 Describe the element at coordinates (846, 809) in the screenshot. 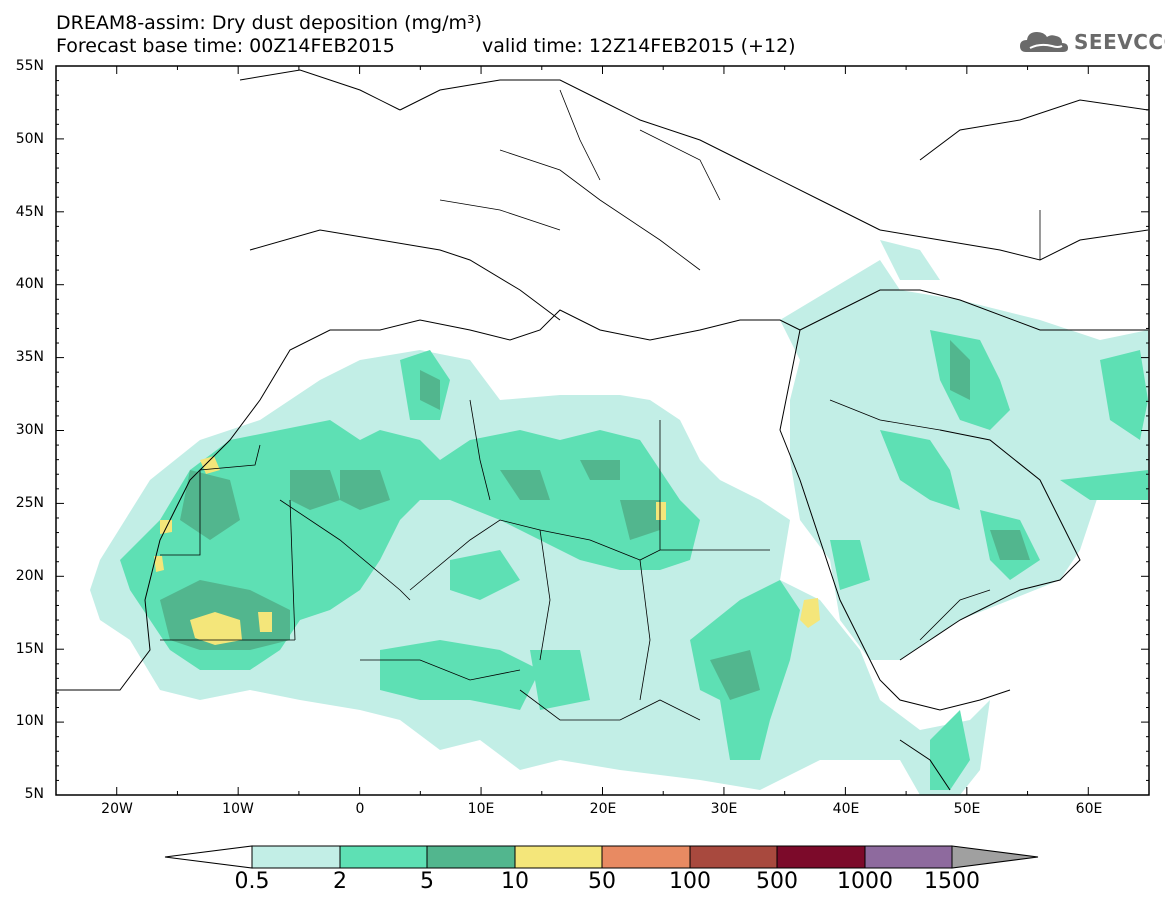

I see `lon-tick-label: 40E` at that location.